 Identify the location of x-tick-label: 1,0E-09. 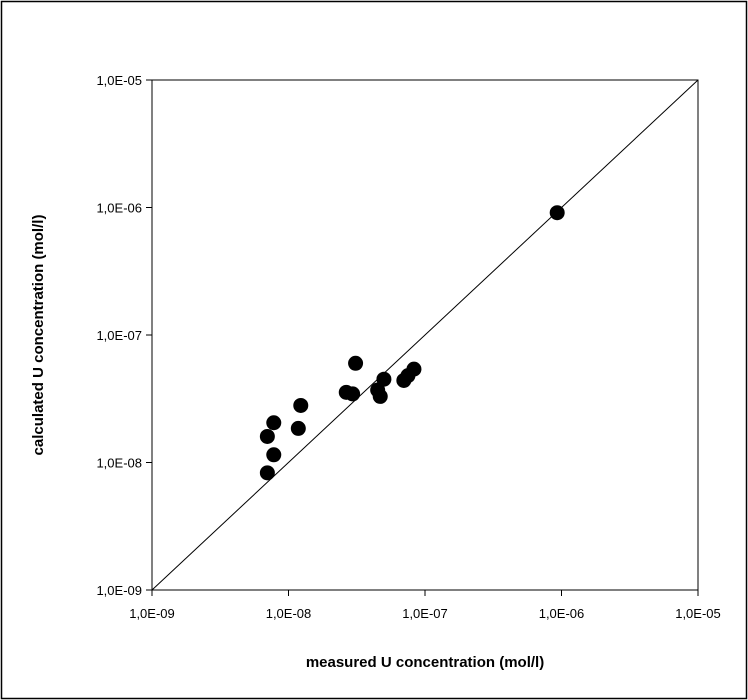
(152, 613).